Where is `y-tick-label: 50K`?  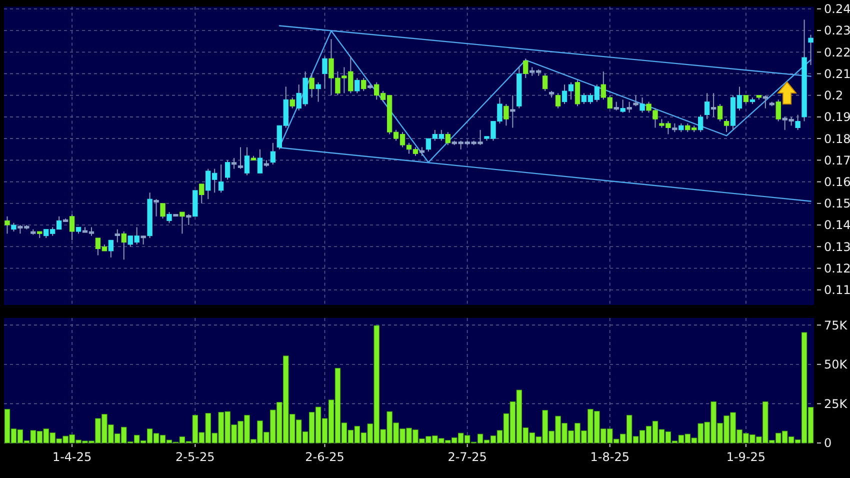
y-tick-label: 50K is located at coordinates (836, 365).